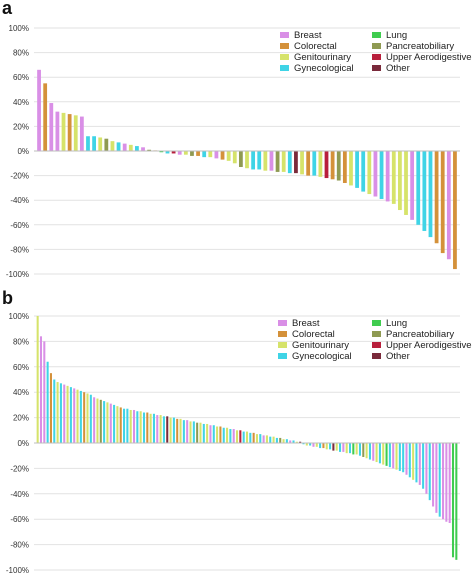  I want to click on y-tick-label: 40%, so click(21, 102).